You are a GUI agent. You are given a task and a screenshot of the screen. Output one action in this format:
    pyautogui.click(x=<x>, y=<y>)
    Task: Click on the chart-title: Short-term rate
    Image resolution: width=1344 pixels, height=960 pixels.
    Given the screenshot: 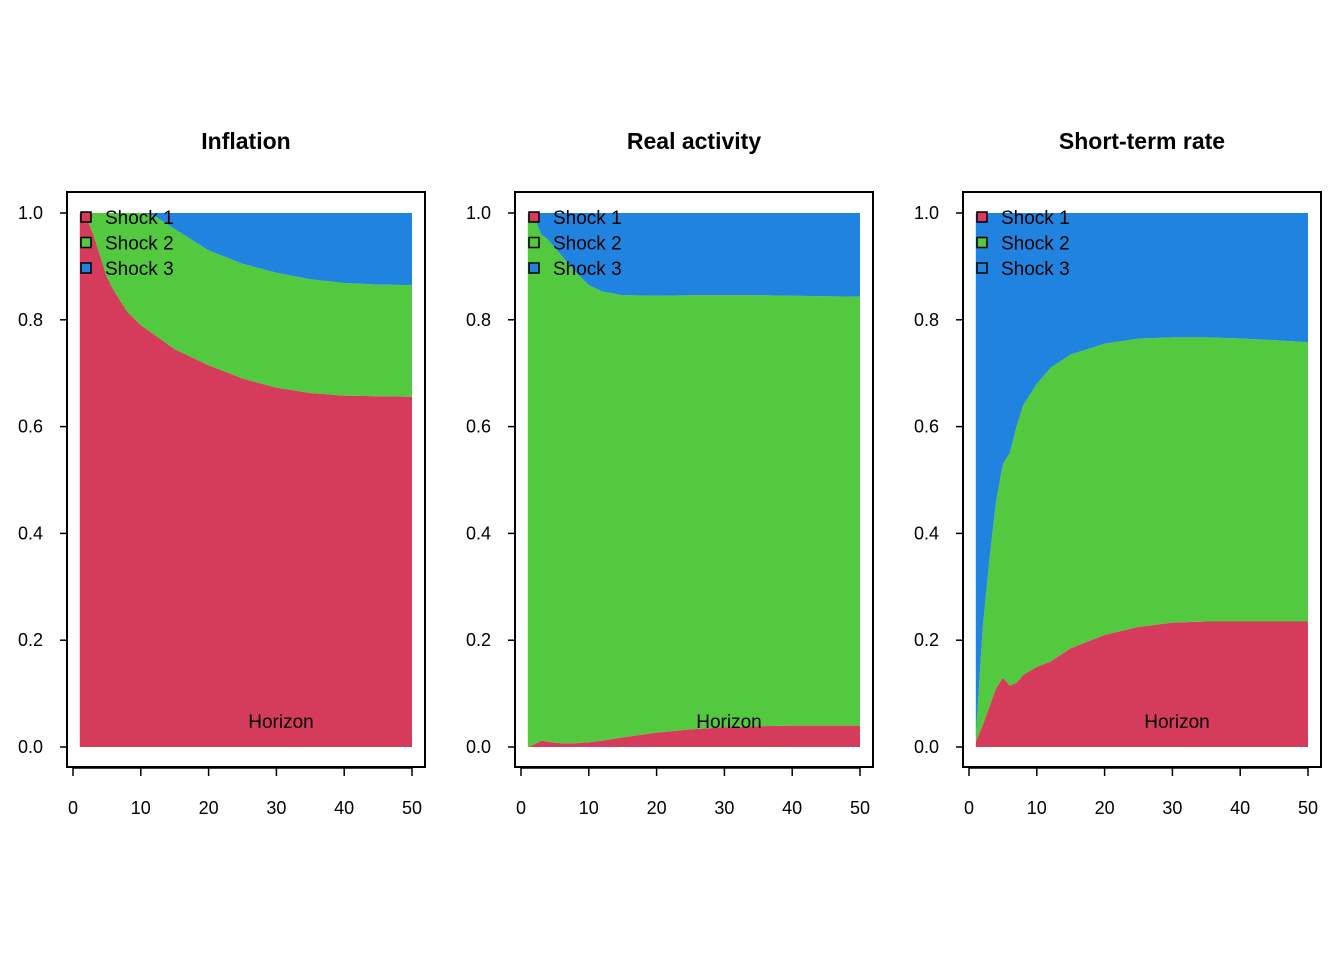 What is the action you would take?
    pyautogui.click(x=1142, y=141)
    